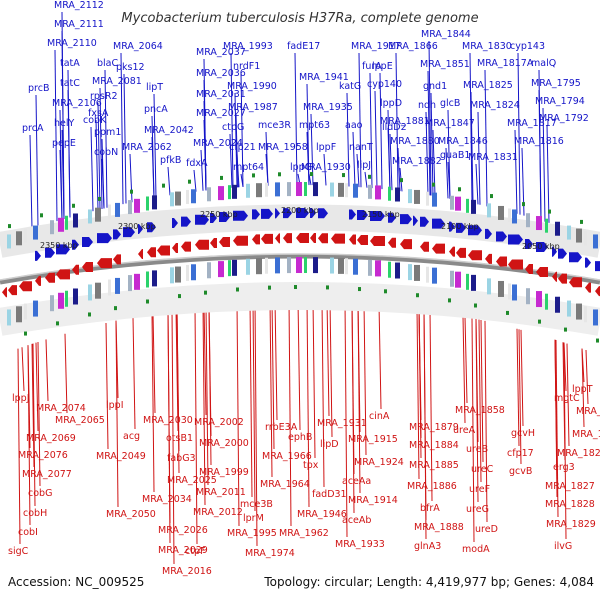 The height and width of the screenshot is (600, 600). What do you see at coordinates (435, 86) in the screenshot?
I see `forward-gene-label: gnd1` at bounding box center [435, 86].